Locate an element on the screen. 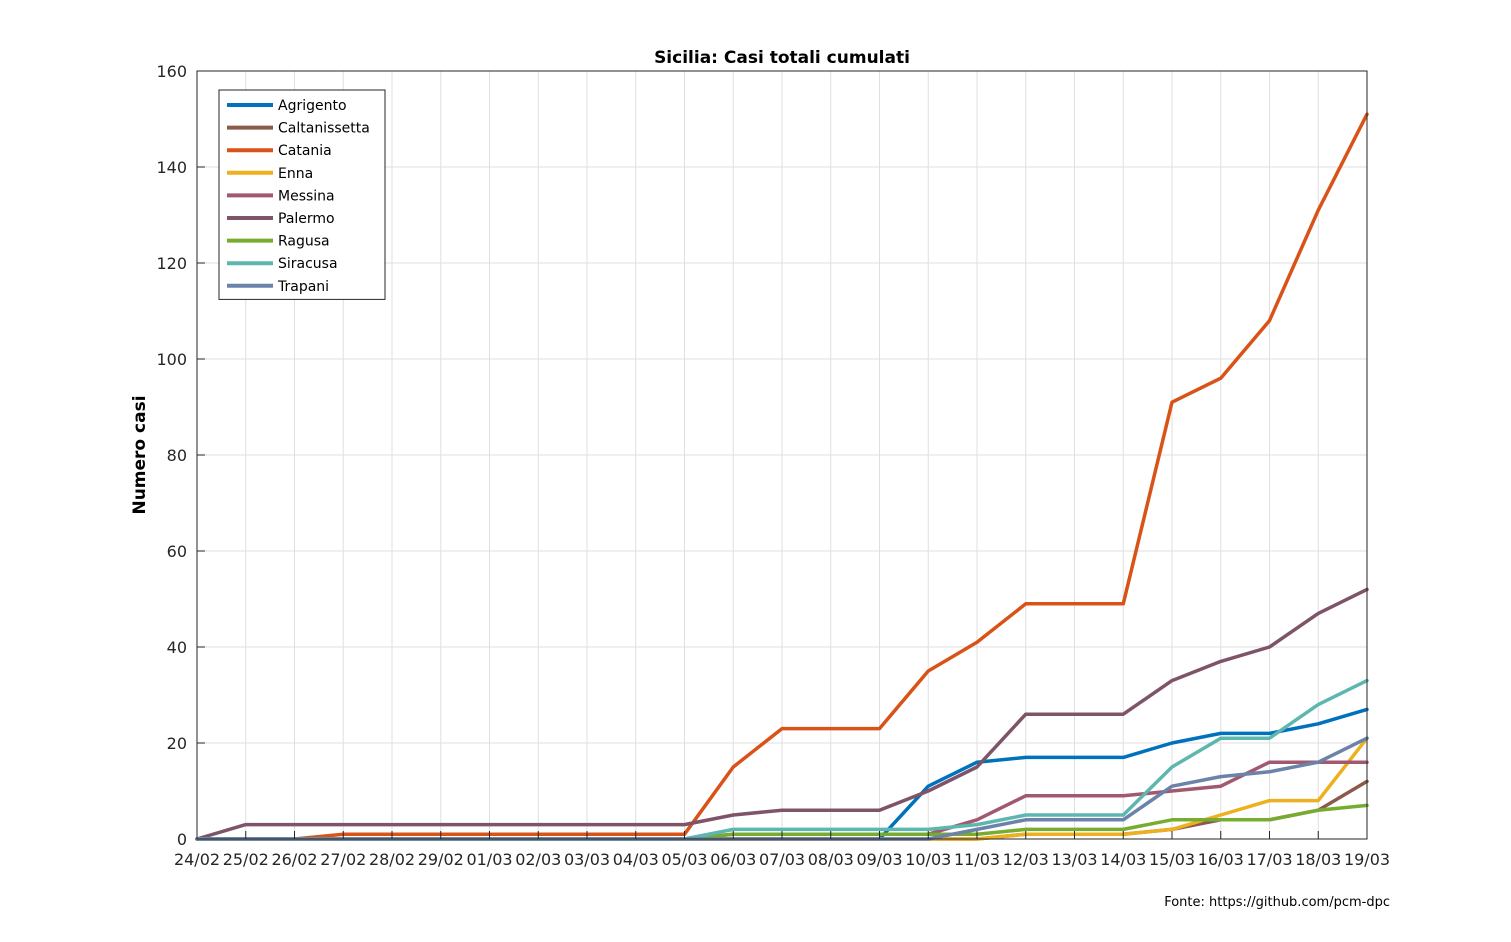 This screenshot has height=942, width=1511. x-tick-label: 12/03 is located at coordinates (1026, 859).